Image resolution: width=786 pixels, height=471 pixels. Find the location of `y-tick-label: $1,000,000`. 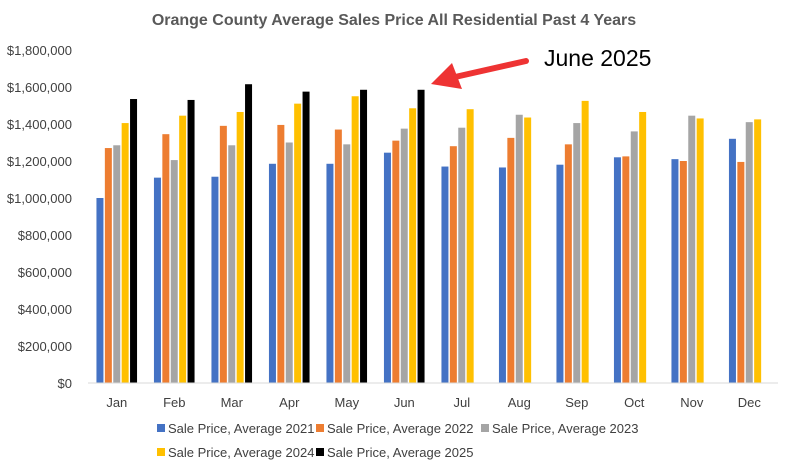

y-tick-label: $1,000,000 is located at coordinates (39, 198).